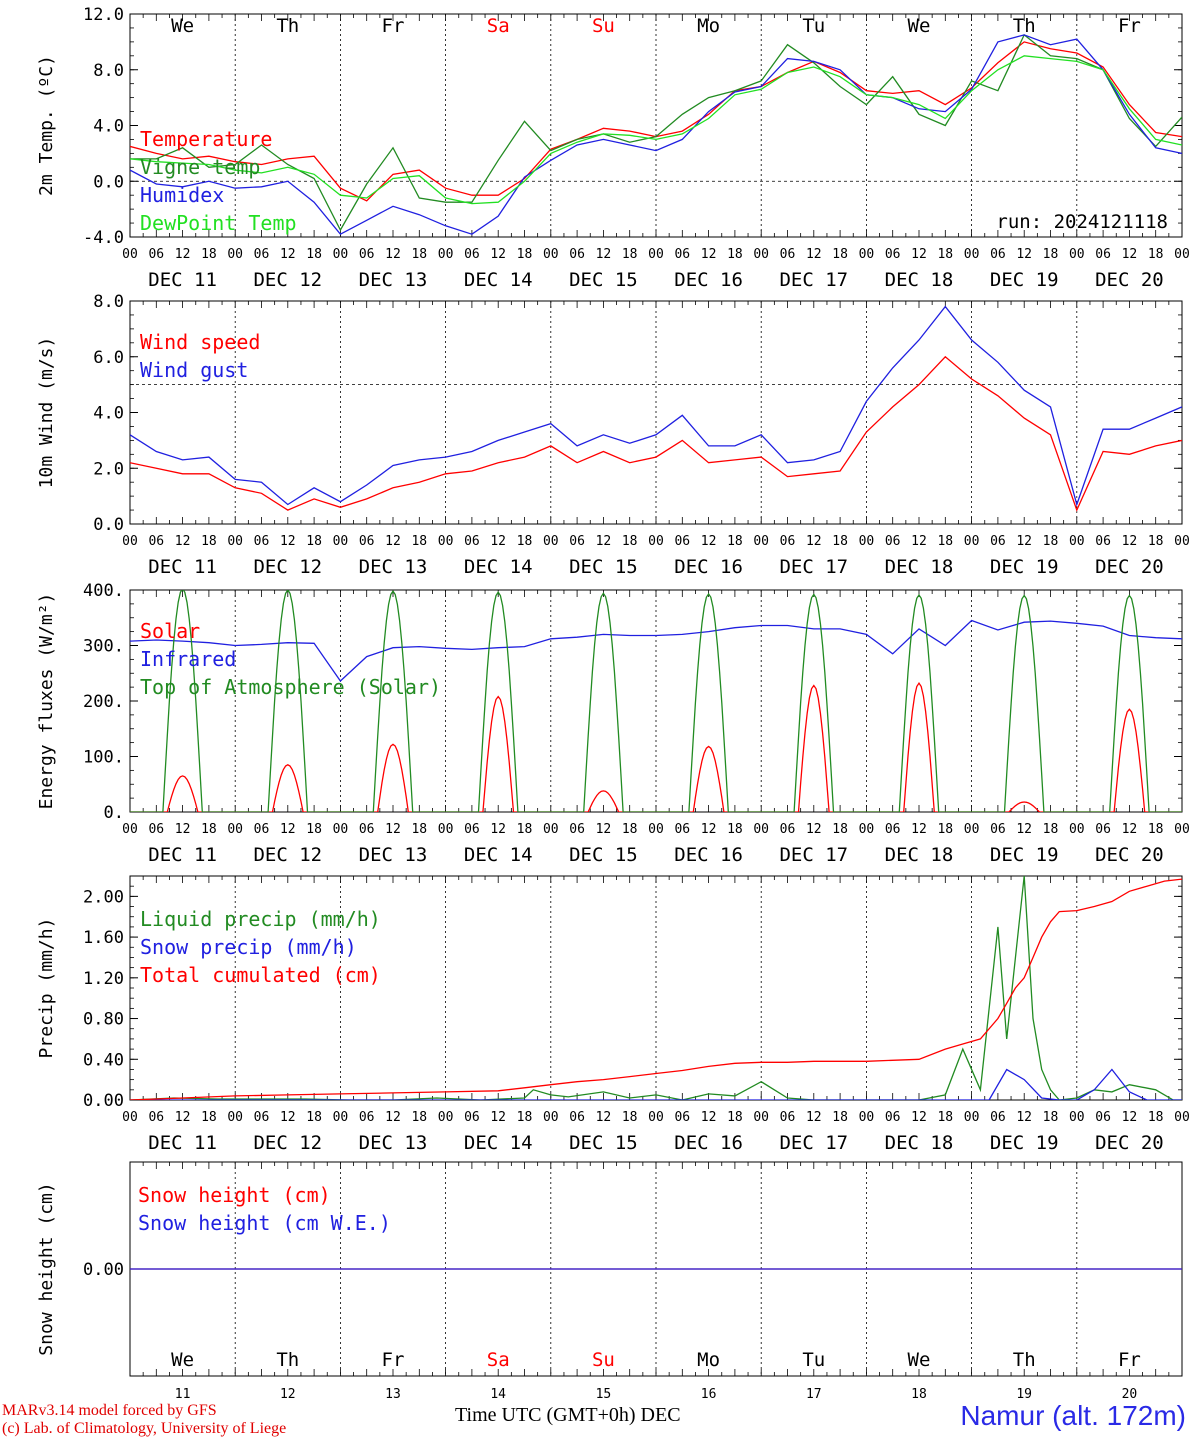 The image size is (1194, 1440). I want to click on y-tick-label: 6.0, so click(108, 358).